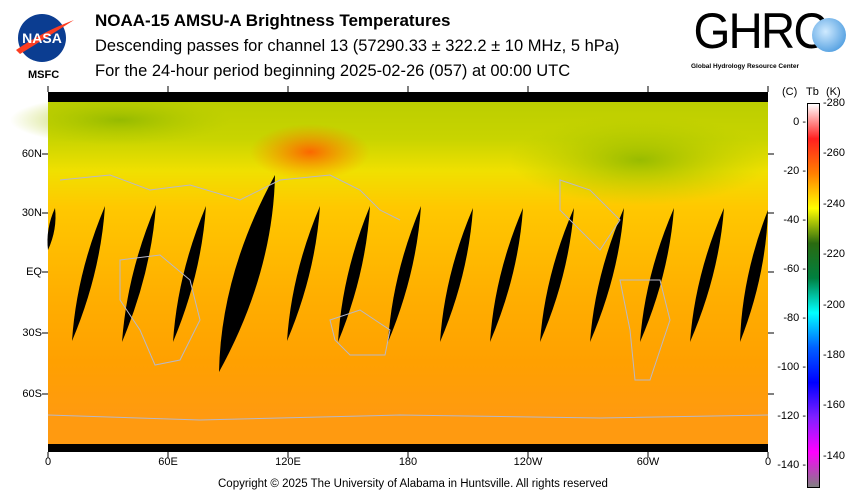 Image resolution: width=854 pixels, height=502 pixels. Describe the element at coordinates (834, 153) in the screenshot. I see `kelvin-tick-label: -260` at that location.